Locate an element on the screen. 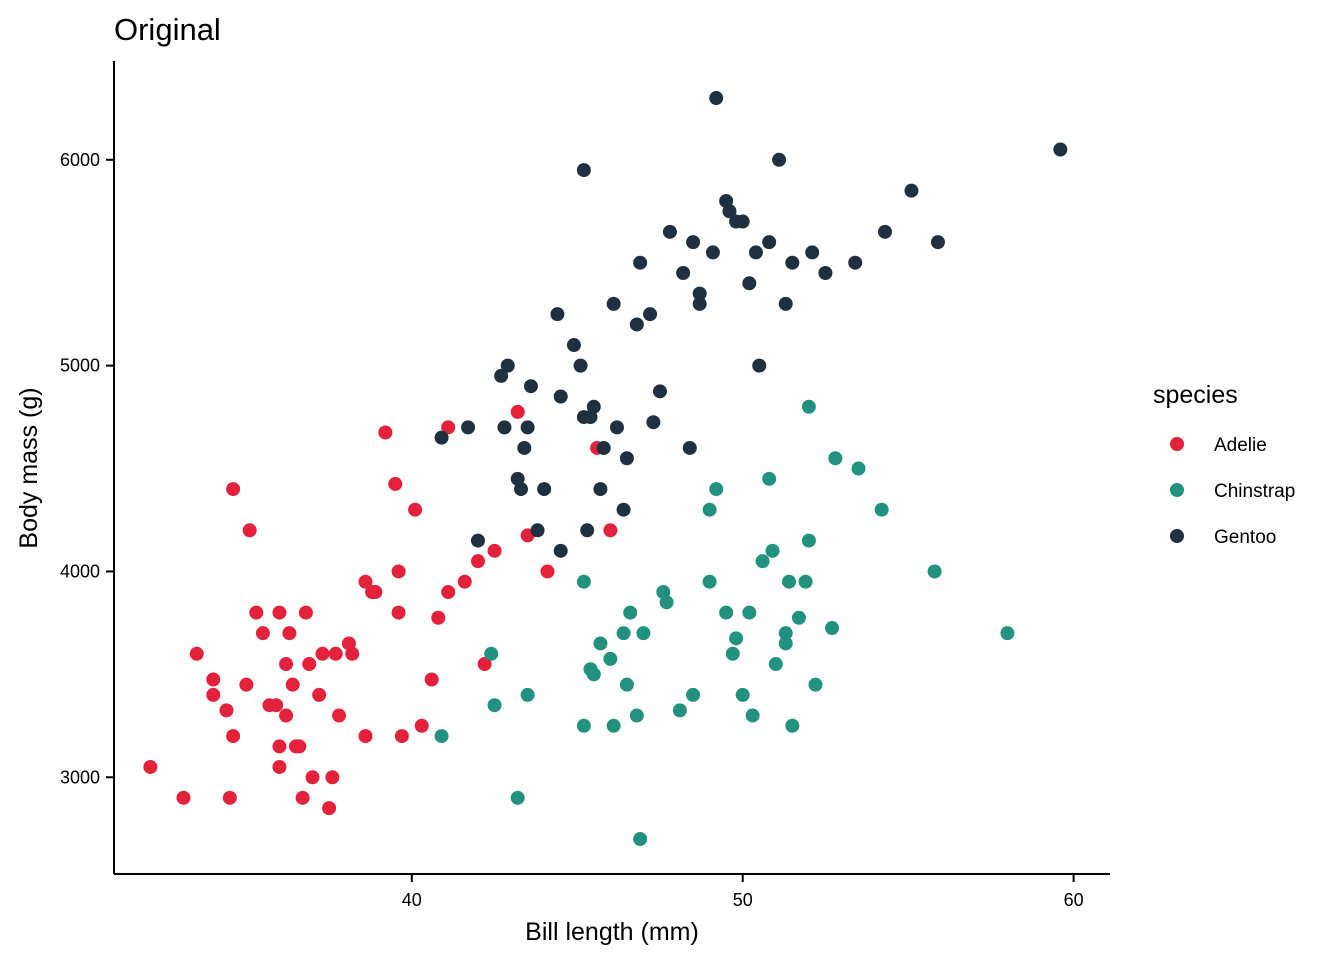  legend-title: species is located at coordinates (1195, 395).